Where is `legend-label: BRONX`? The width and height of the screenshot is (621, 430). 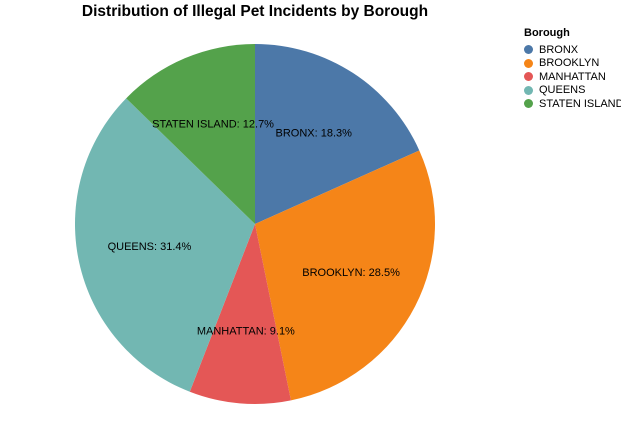 legend-label: BRONX is located at coordinates (559, 49).